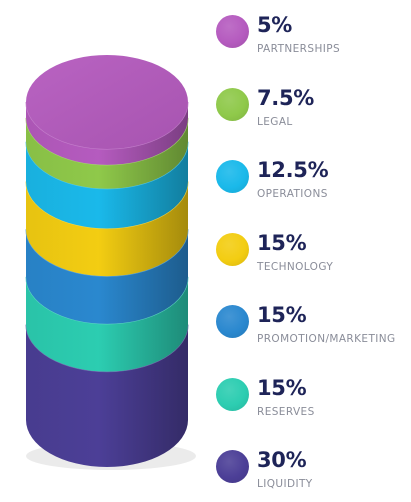 The width and height of the screenshot is (411, 502). What do you see at coordinates (295, 266) in the screenshot?
I see `legend-label: TECHNOLOGY` at bounding box center [295, 266].